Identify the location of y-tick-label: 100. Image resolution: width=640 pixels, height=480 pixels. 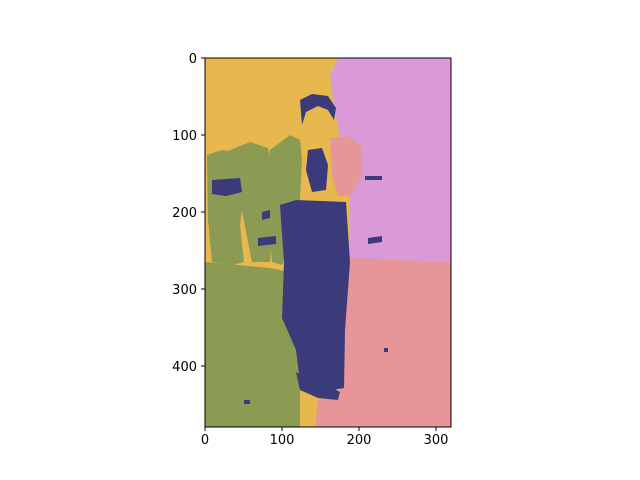
(184, 136).